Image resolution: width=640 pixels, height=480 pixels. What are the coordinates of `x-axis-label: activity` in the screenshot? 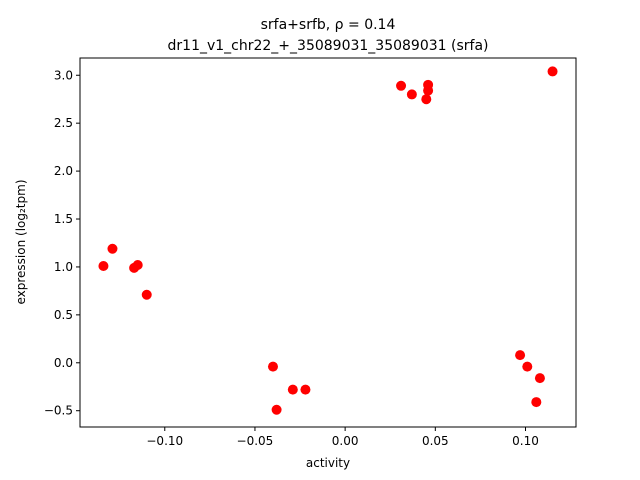 It's located at (328, 463).